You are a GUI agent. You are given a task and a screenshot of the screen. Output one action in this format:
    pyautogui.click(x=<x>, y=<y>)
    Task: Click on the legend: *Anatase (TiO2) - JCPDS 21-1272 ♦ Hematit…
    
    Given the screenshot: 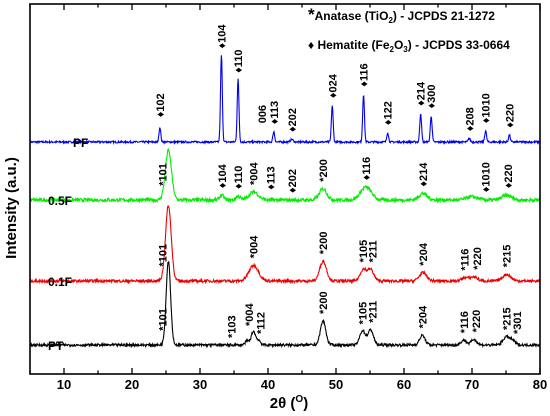 What is the action you would take?
    pyautogui.click(x=409, y=29)
    